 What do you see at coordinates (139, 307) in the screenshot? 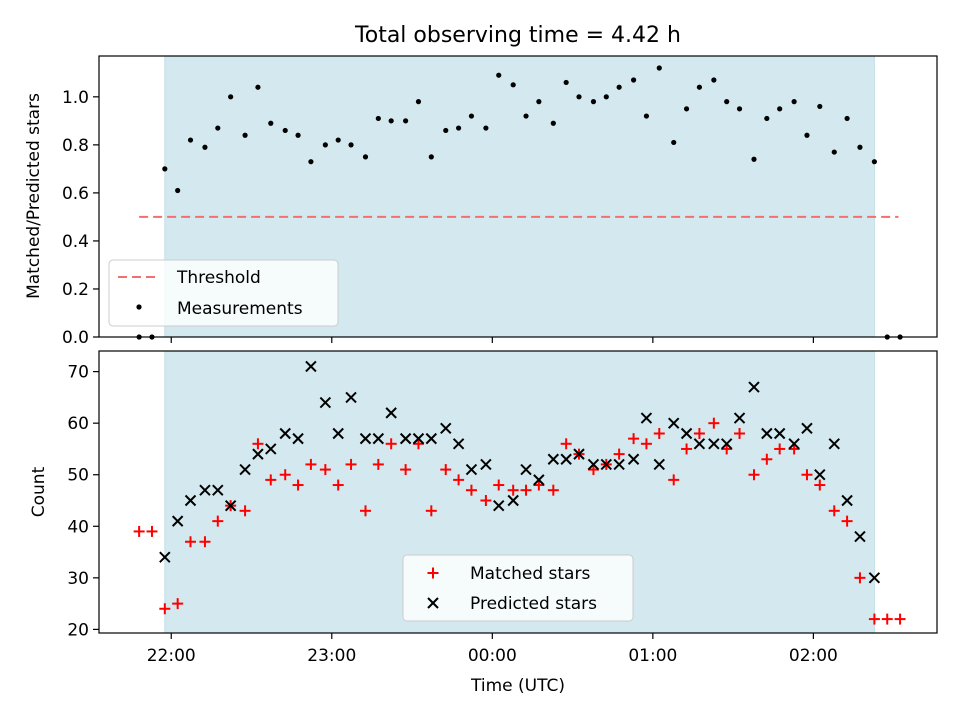
I see `legend-measurement-swatch` at bounding box center [139, 307].